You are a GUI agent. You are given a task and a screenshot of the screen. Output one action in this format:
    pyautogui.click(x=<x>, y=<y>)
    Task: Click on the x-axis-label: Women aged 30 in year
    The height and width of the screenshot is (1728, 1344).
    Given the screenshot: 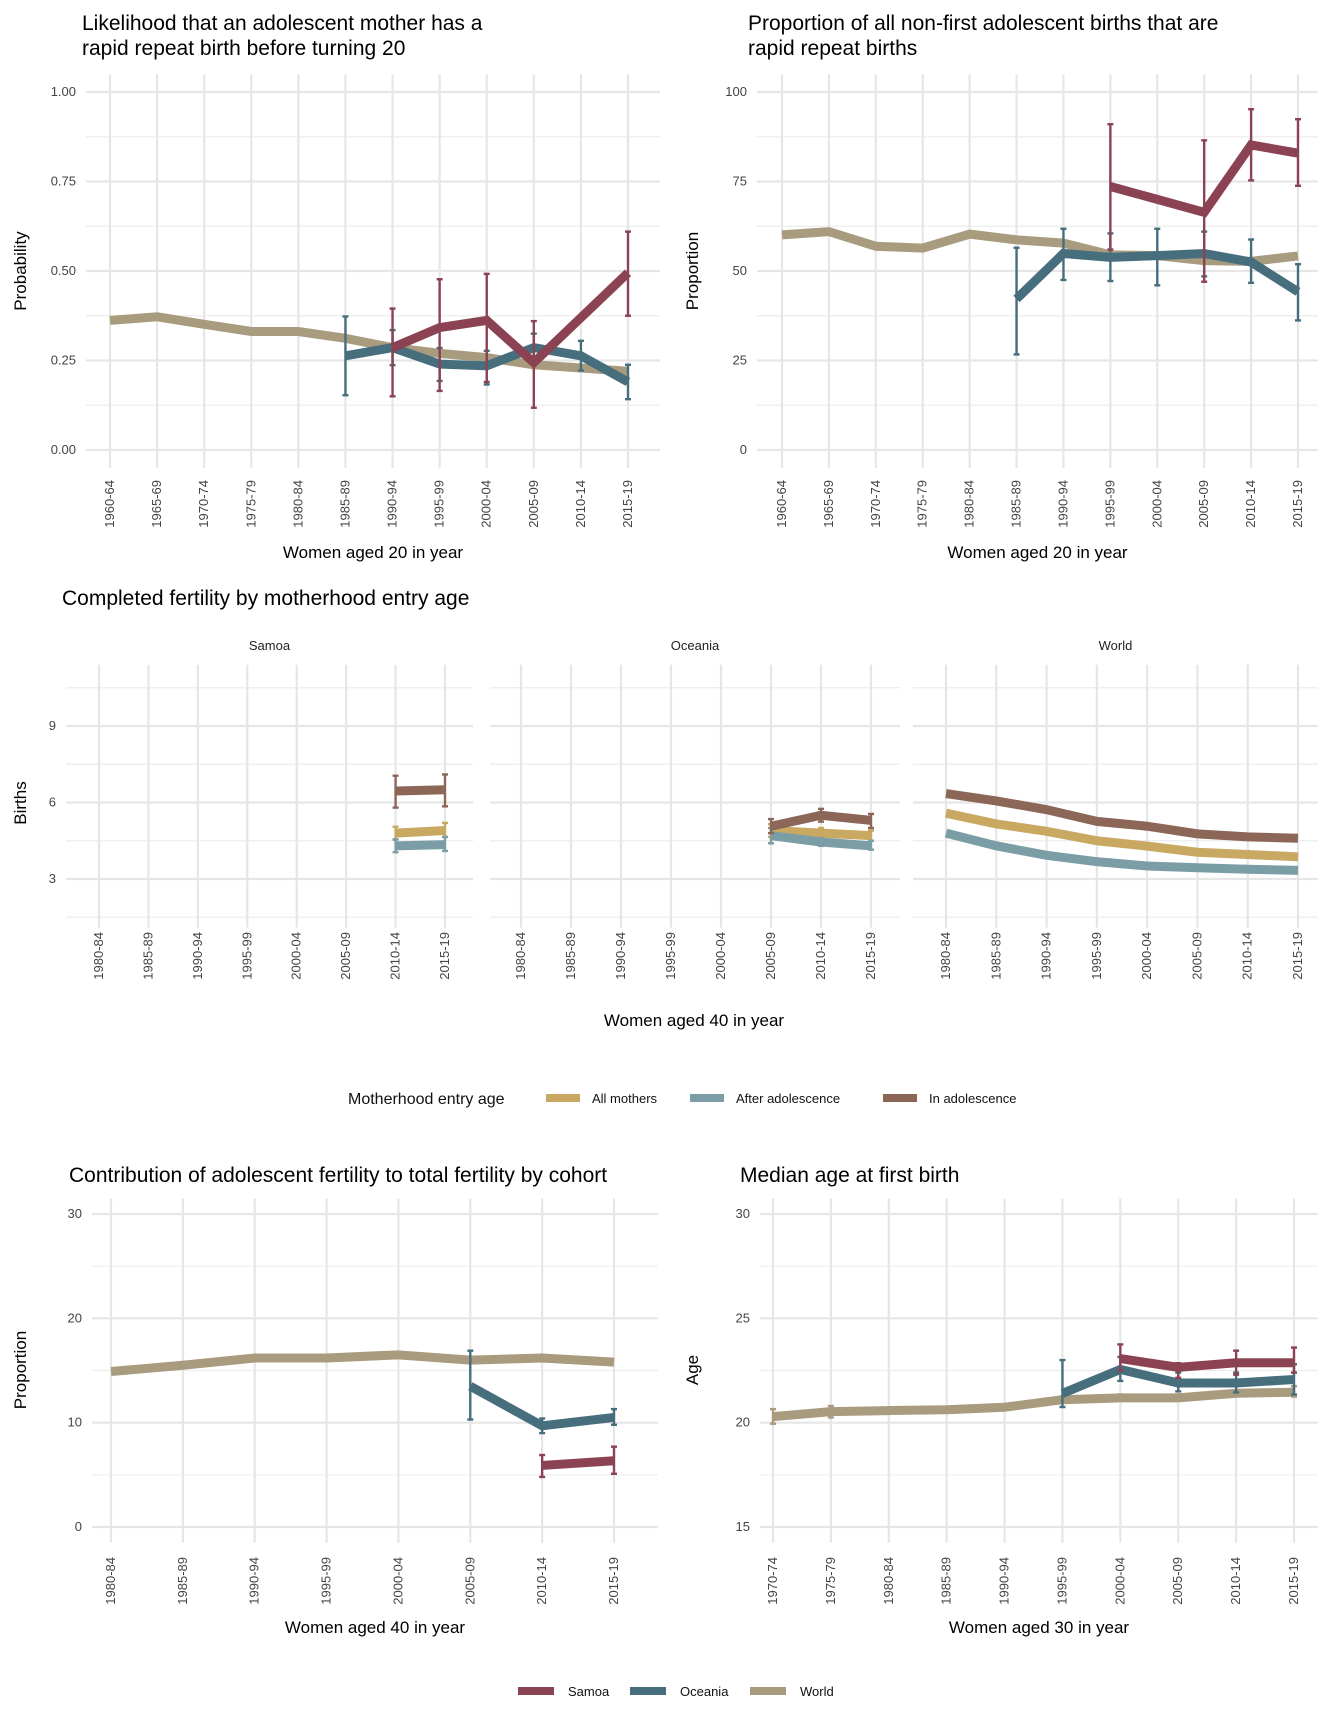 What is the action you would take?
    pyautogui.click(x=1039, y=1627)
    